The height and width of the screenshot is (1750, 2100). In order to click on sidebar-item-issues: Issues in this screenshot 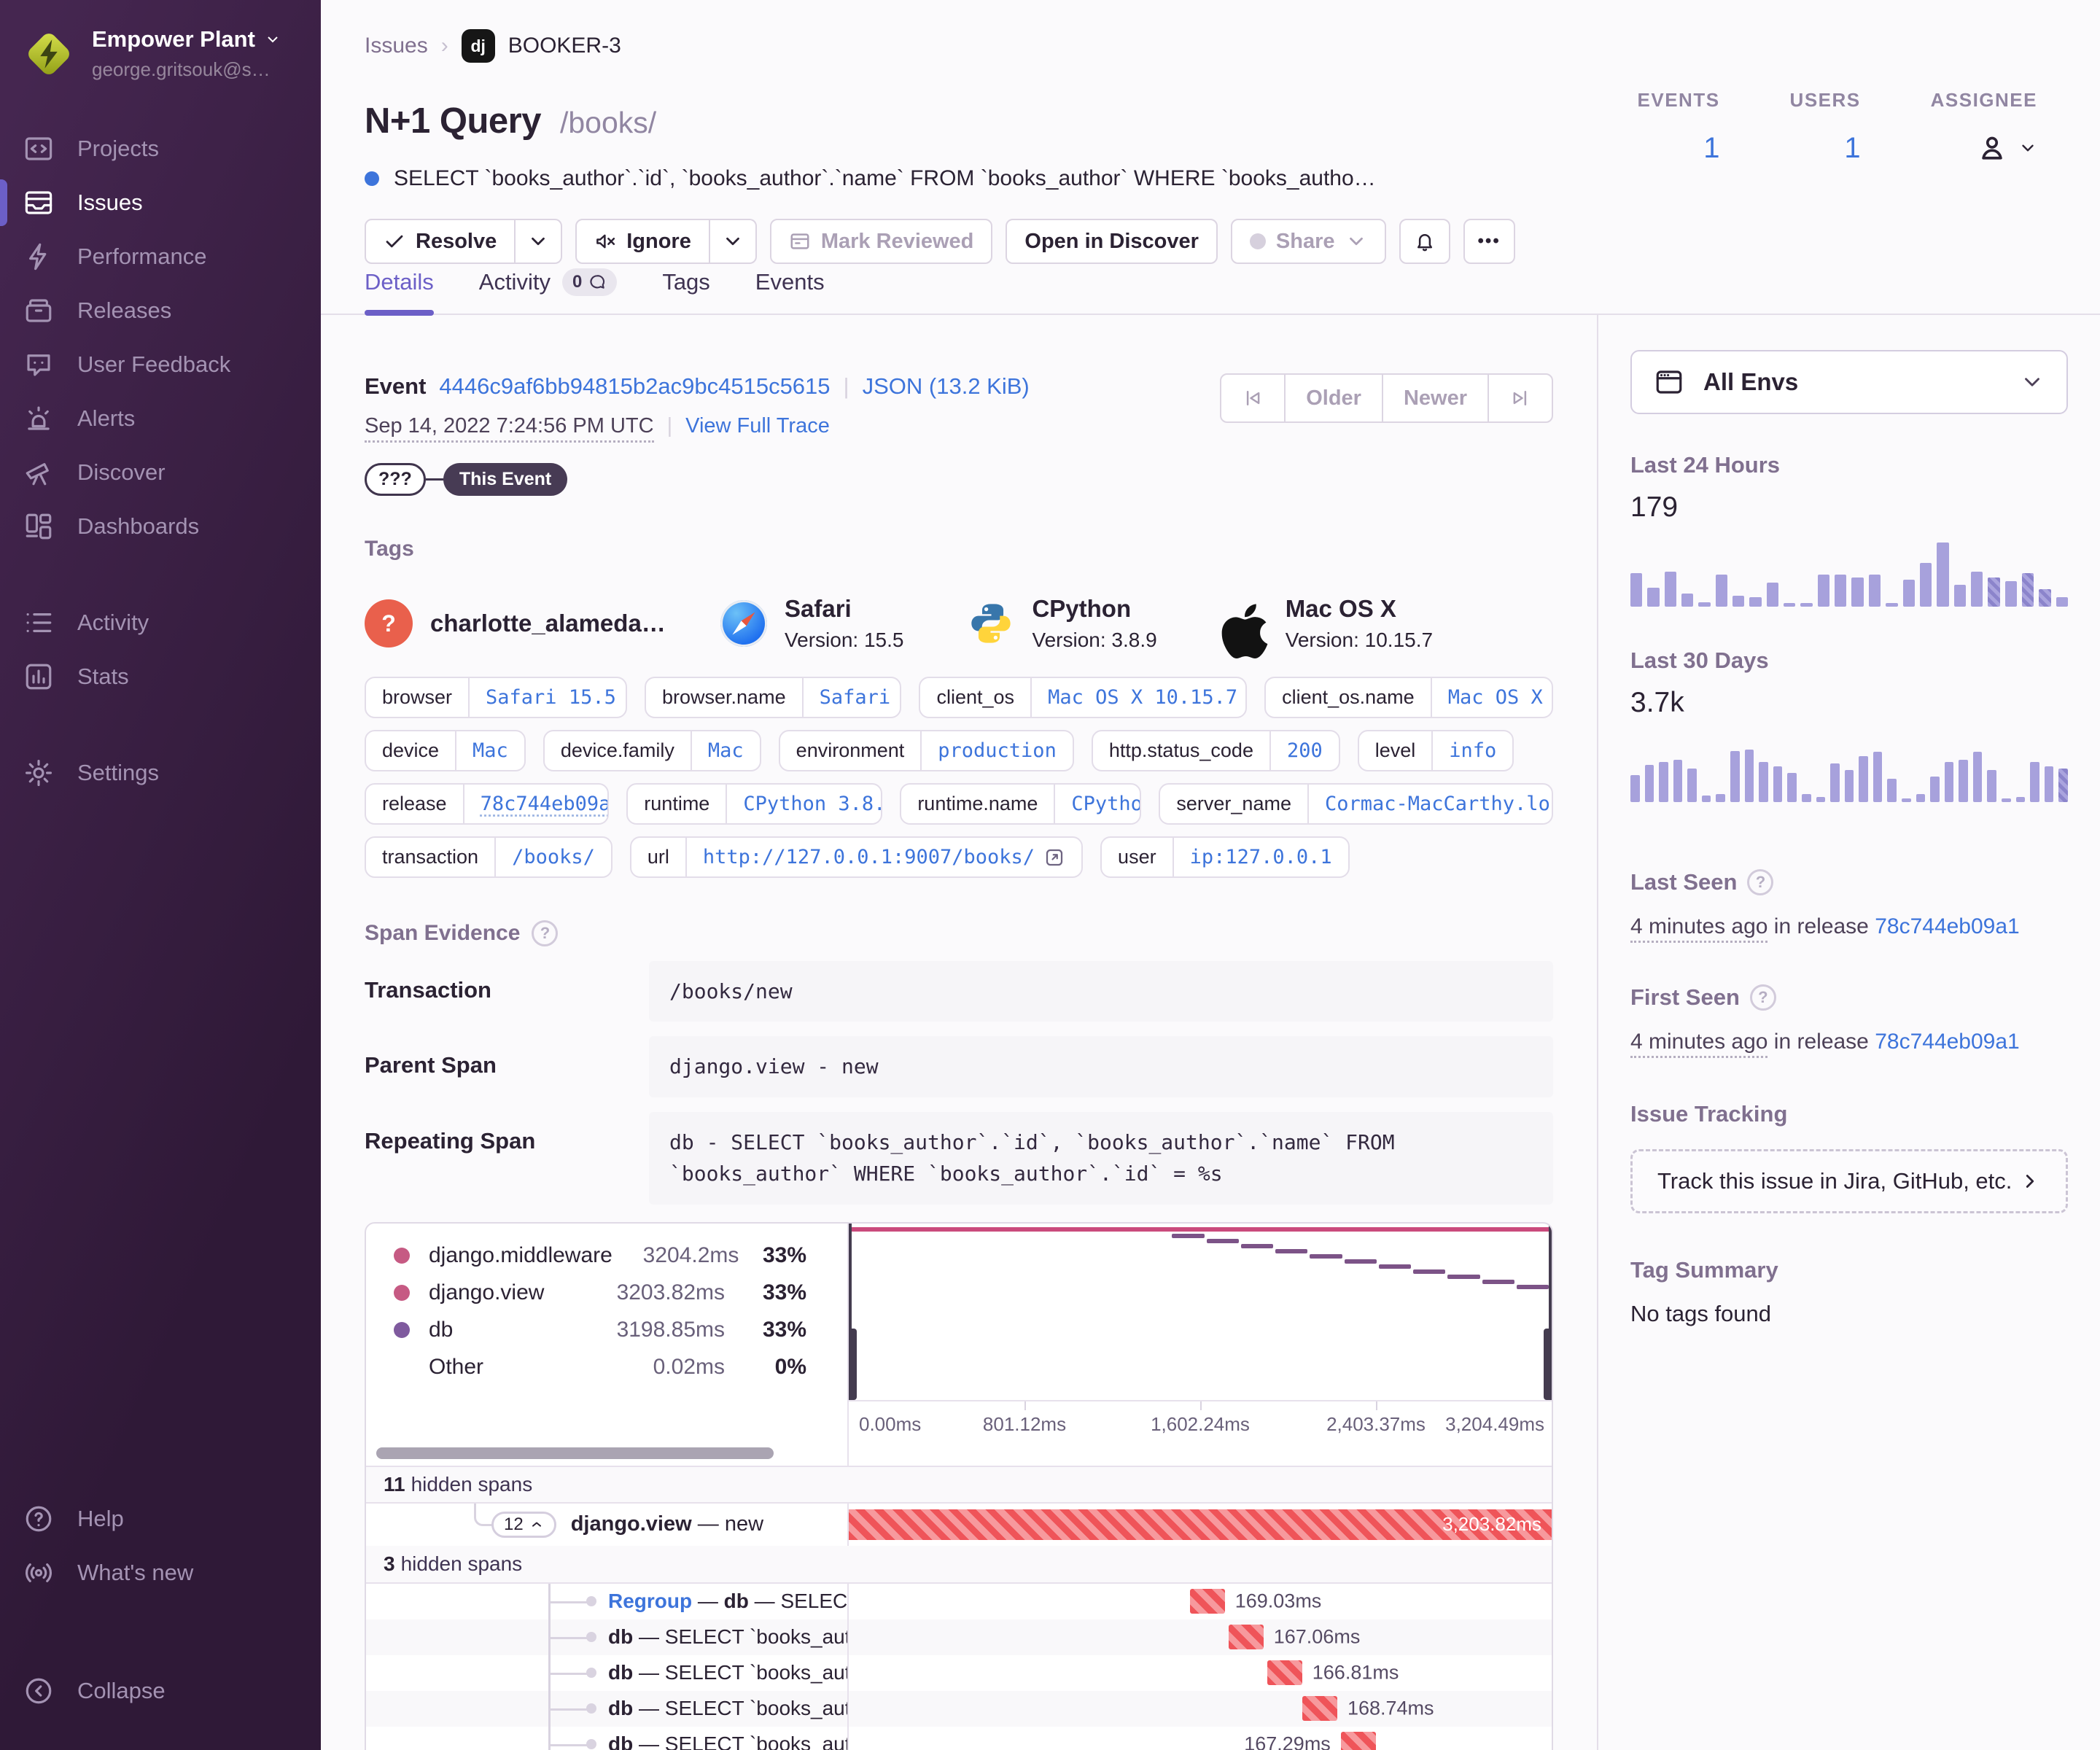, I will do `click(160, 203)`.